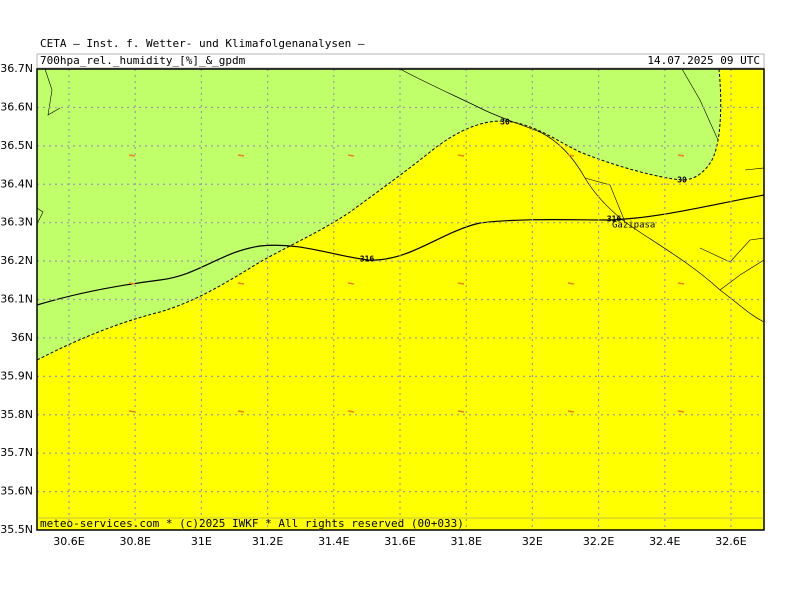 The height and width of the screenshot is (600, 800). I want to click on place-label: Gazipasa, so click(633, 226).